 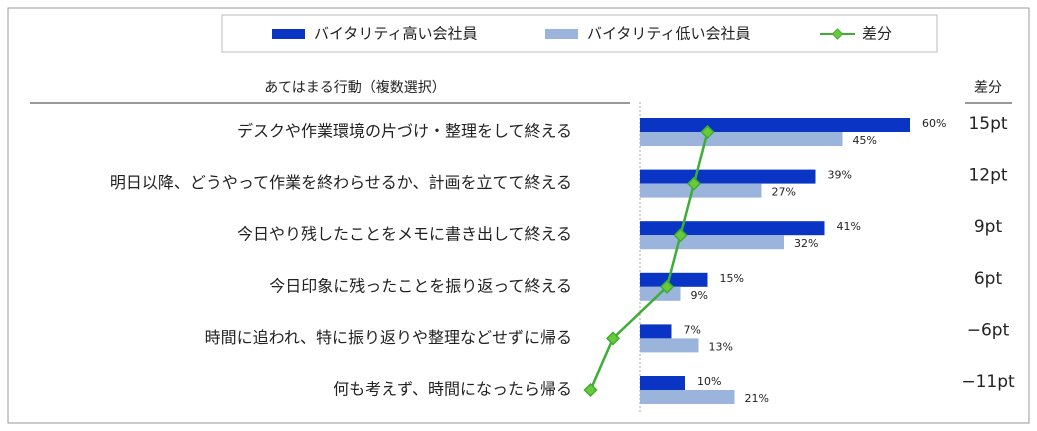 I want to click on category-label: 何も考えず、時間になったら帰る, so click(x=452, y=389).